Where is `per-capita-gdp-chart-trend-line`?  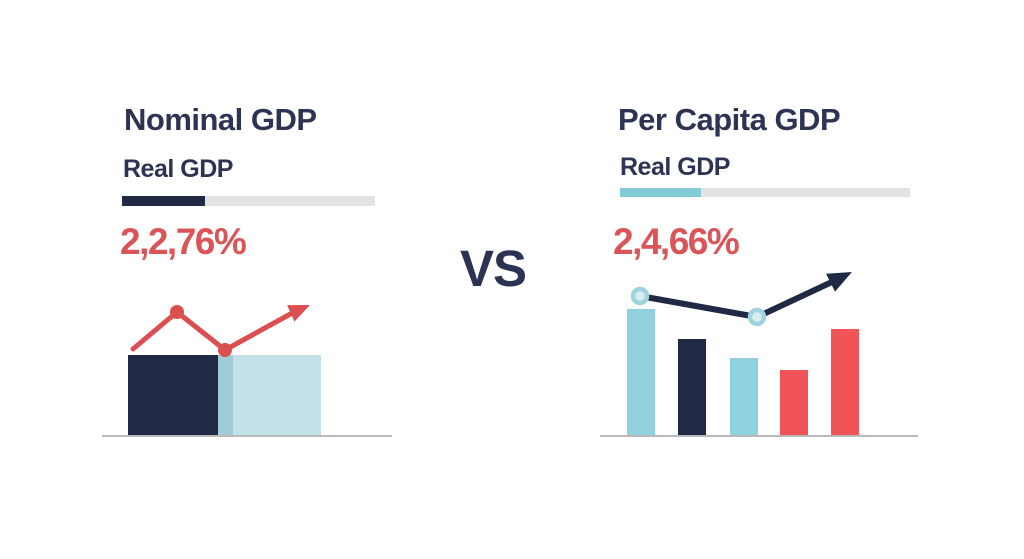 per-capita-gdp-chart-trend-line is located at coordinates (737, 299).